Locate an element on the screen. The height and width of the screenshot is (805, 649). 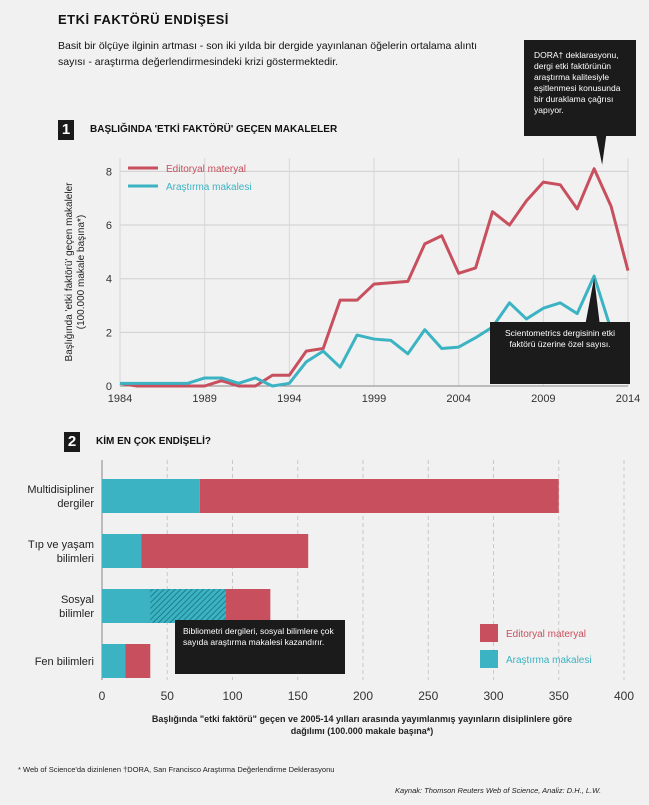
x-tick-label: 250 is located at coordinates (428, 696).